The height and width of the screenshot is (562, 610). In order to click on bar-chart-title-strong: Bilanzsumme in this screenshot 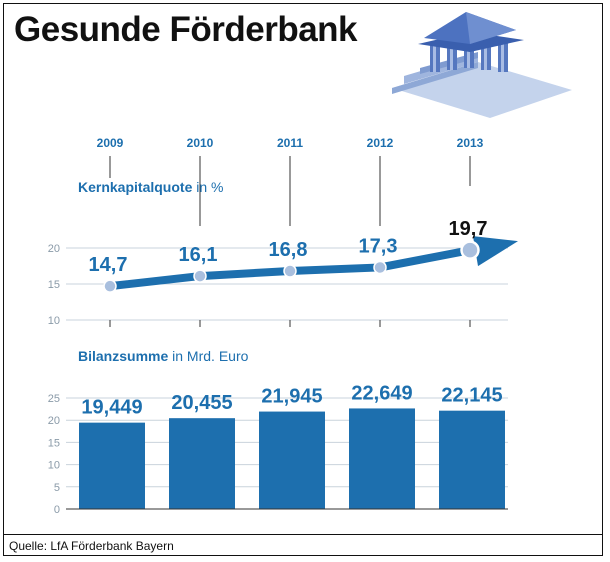, I will do `click(123, 356)`.